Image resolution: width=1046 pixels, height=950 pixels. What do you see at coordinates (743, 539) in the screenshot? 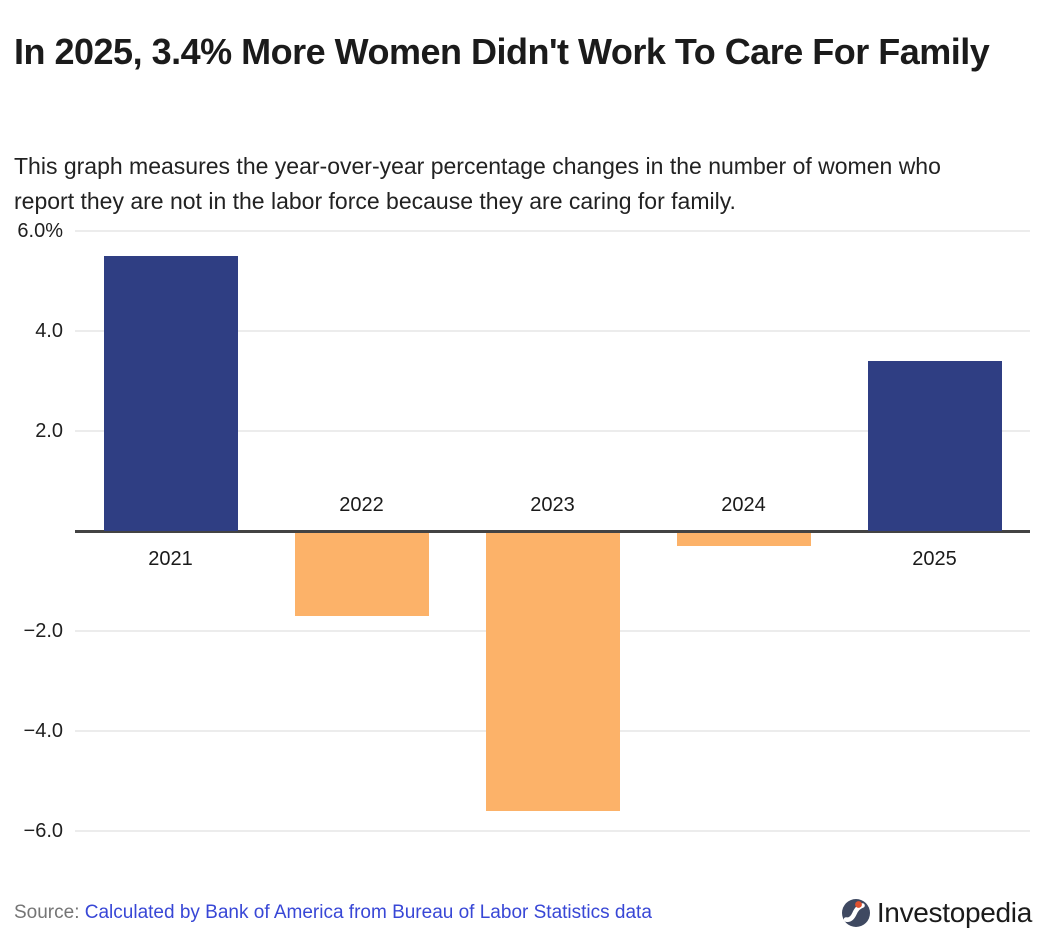
I see `bar-2024` at bounding box center [743, 539].